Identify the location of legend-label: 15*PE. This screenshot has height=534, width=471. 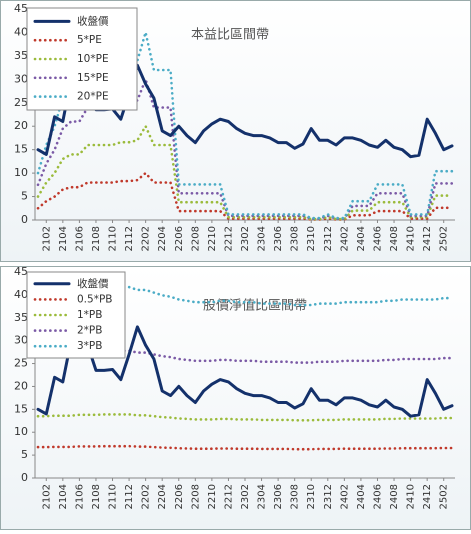
(93, 78).